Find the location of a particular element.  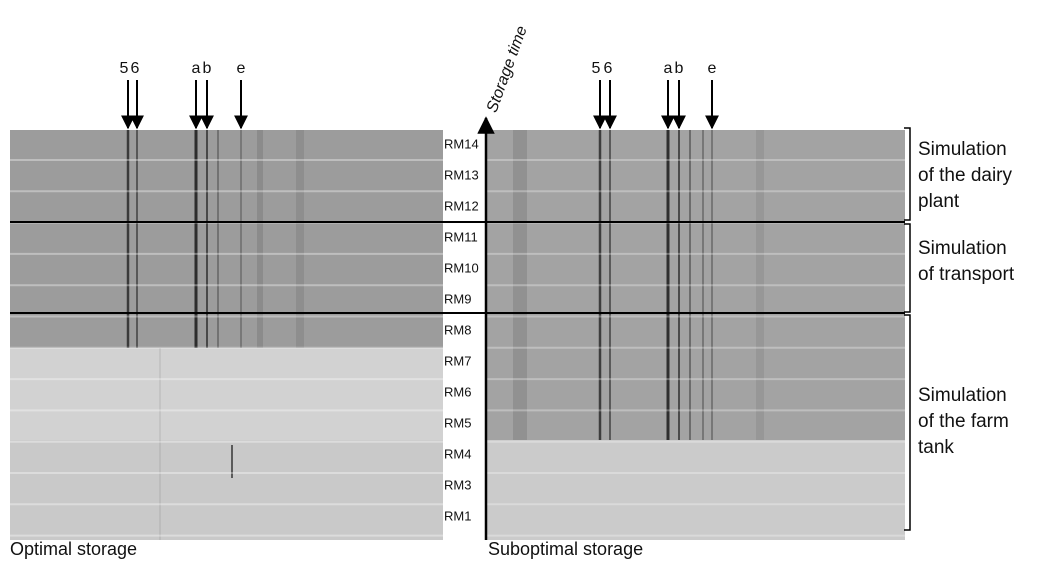

group-label: of transport is located at coordinates (966, 274).